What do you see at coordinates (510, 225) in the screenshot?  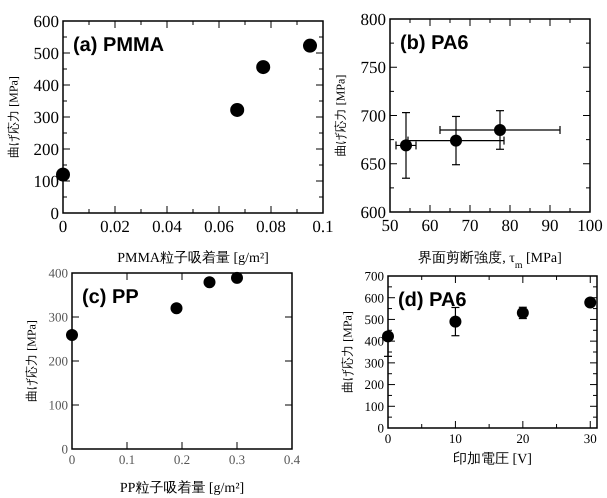 I see `x-tick-label: 80` at bounding box center [510, 225].